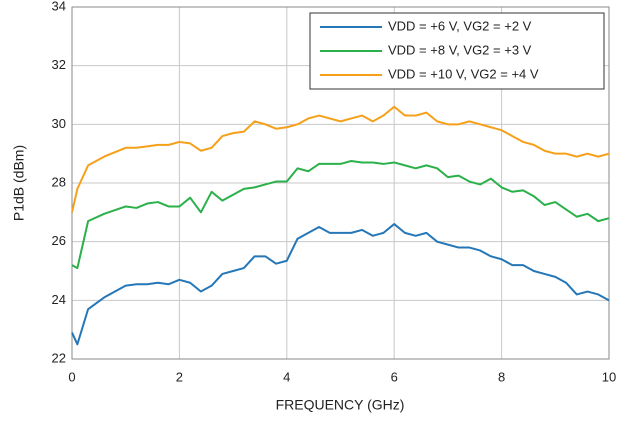 The height and width of the screenshot is (422, 626). Describe the element at coordinates (609, 376) in the screenshot. I see `x-tick-label: 10` at that location.